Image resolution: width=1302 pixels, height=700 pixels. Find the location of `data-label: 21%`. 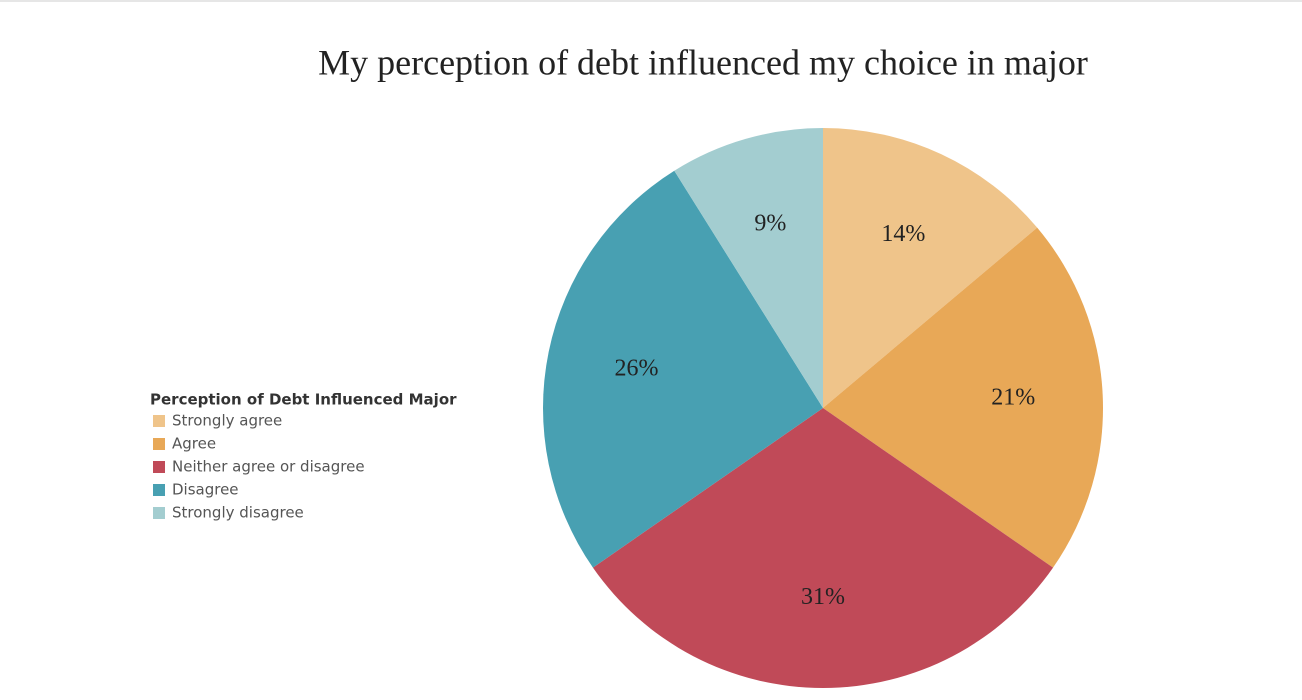

data-label: 21% is located at coordinates (1013, 398).